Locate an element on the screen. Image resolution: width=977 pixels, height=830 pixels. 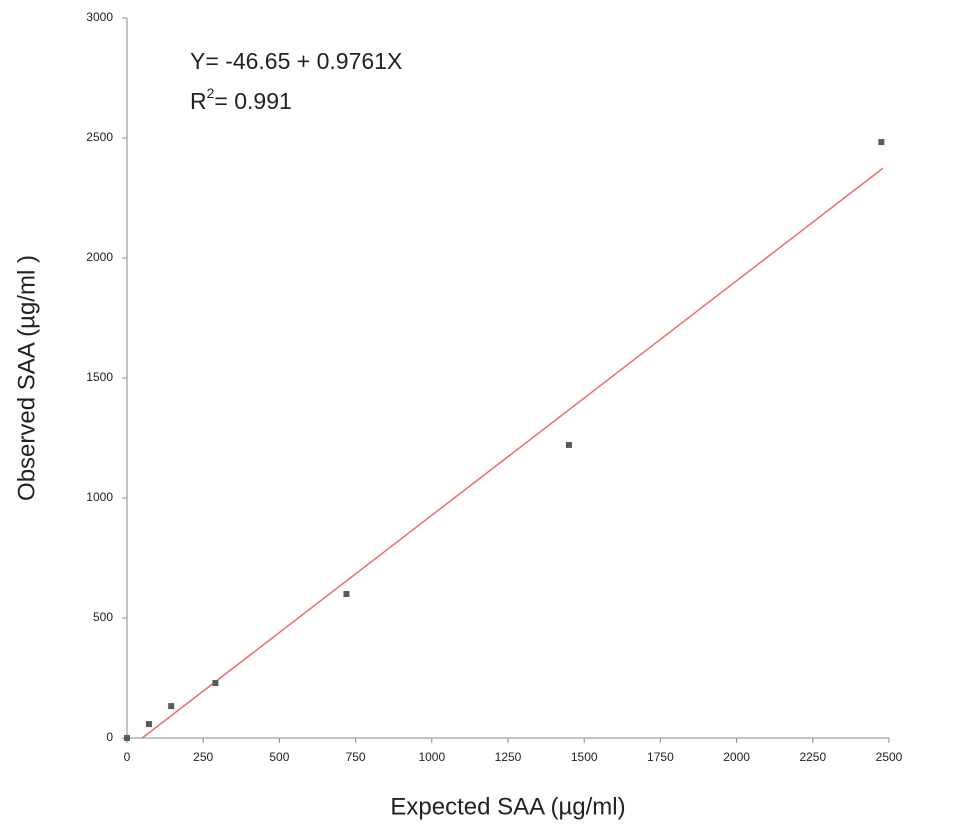
x-axis-title: Expected SAA (µg/ml) is located at coordinates (507, 806).